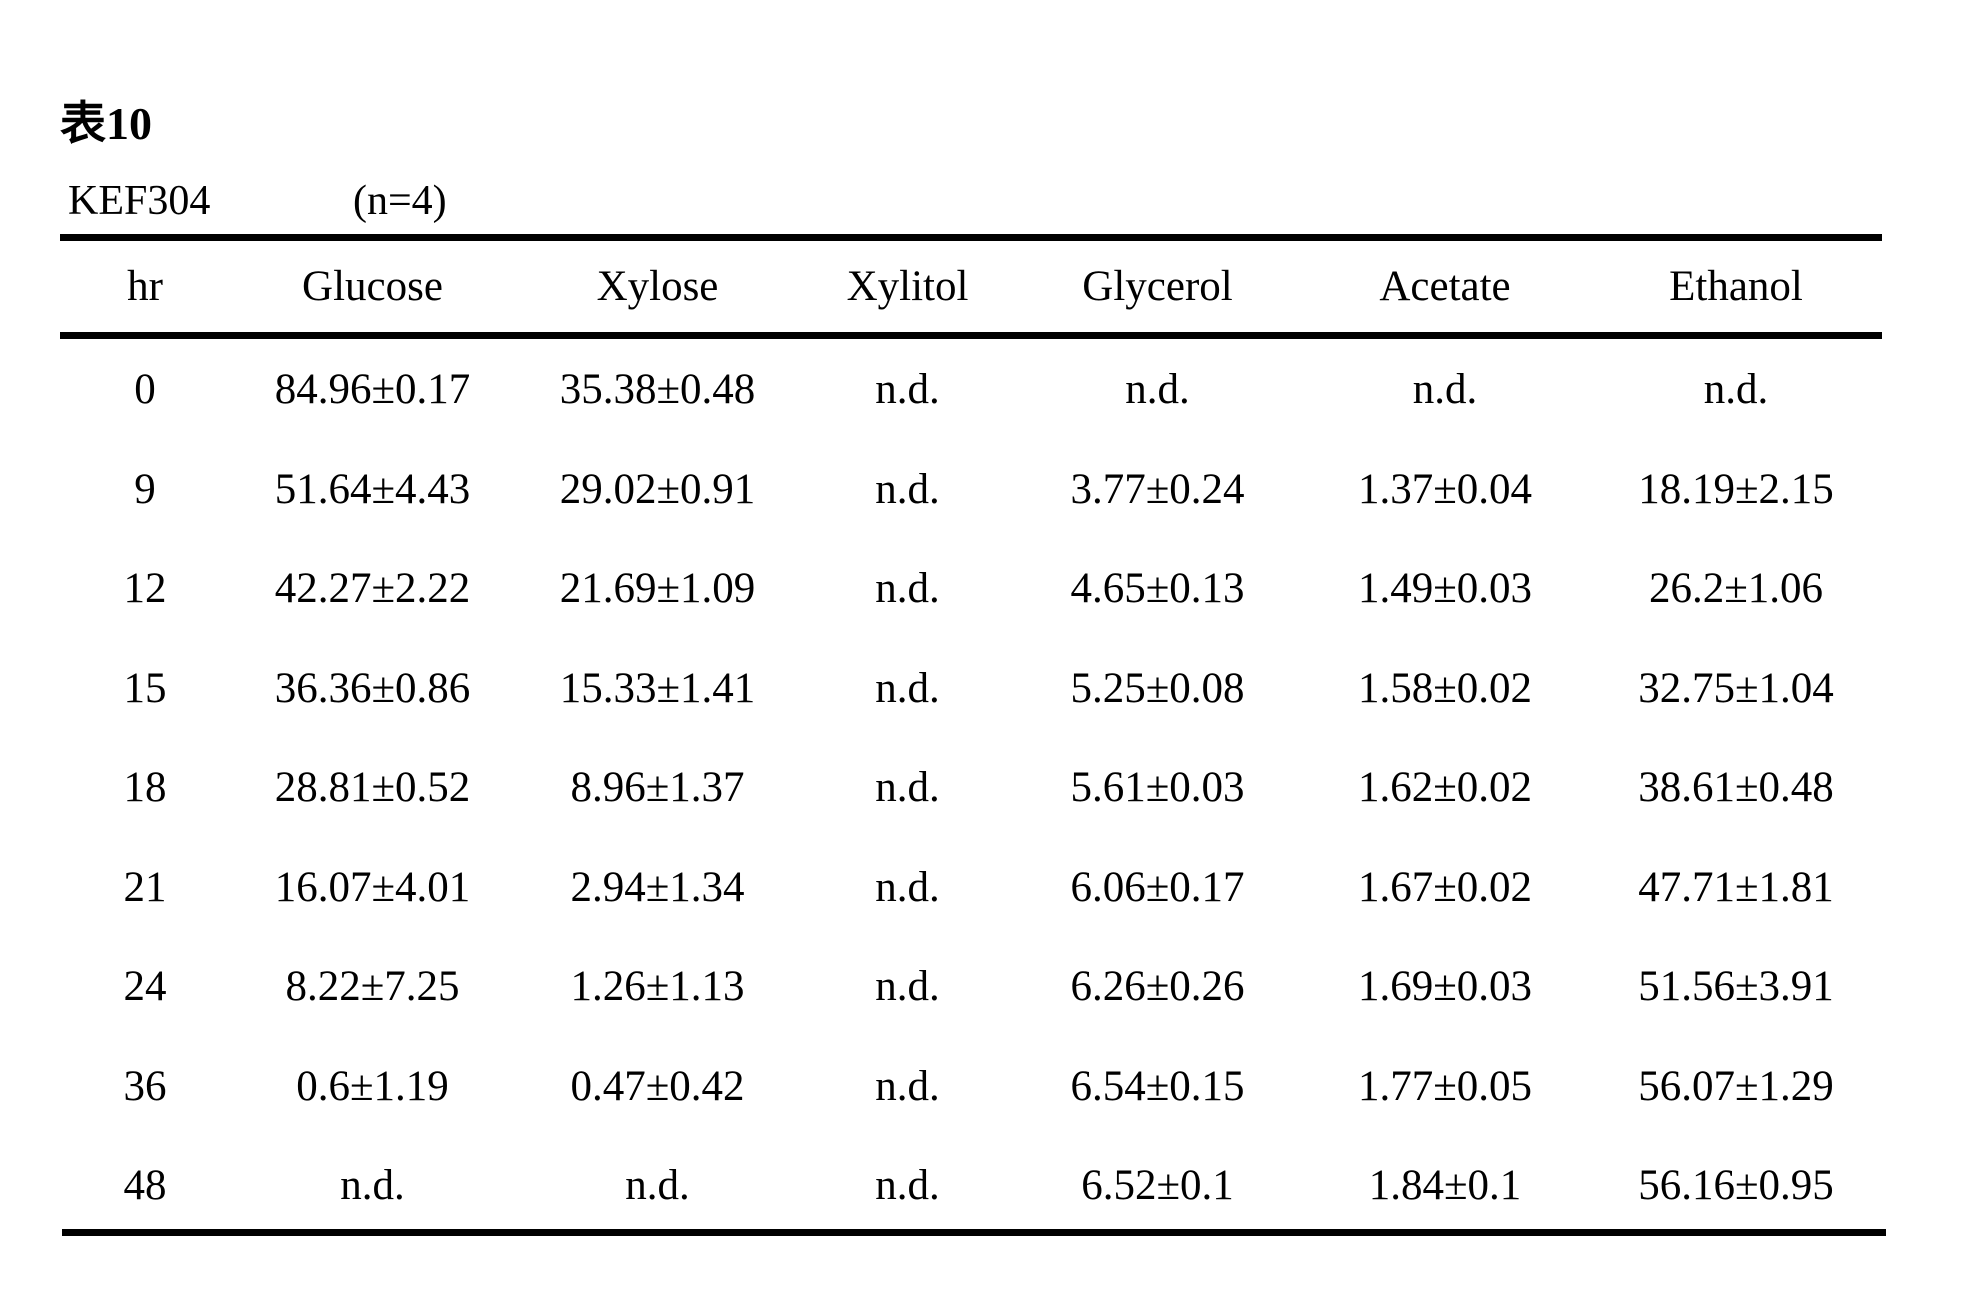  Describe the element at coordinates (145, 1186) in the screenshot. I see `time-cell: 48` at that location.